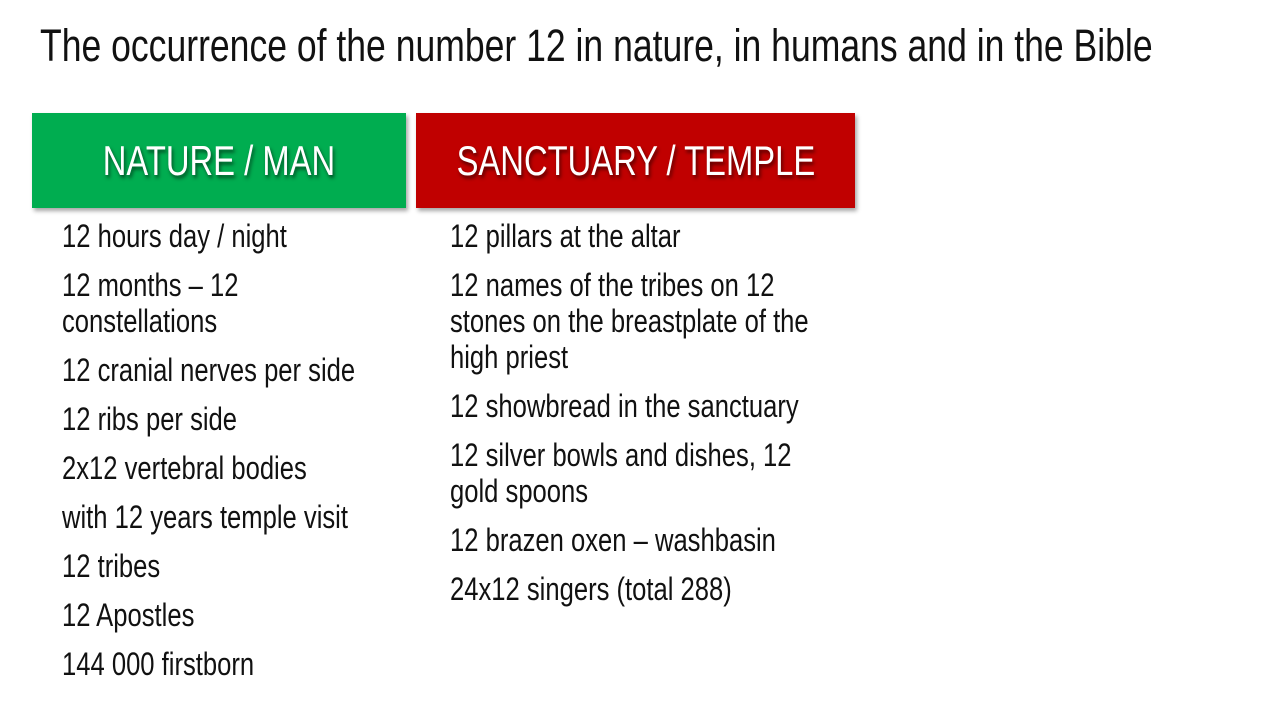 This screenshot has width=1280, height=720. Describe the element at coordinates (209, 370) in the screenshot. I see `list-item: 12 cranial nerves per side` at that location.